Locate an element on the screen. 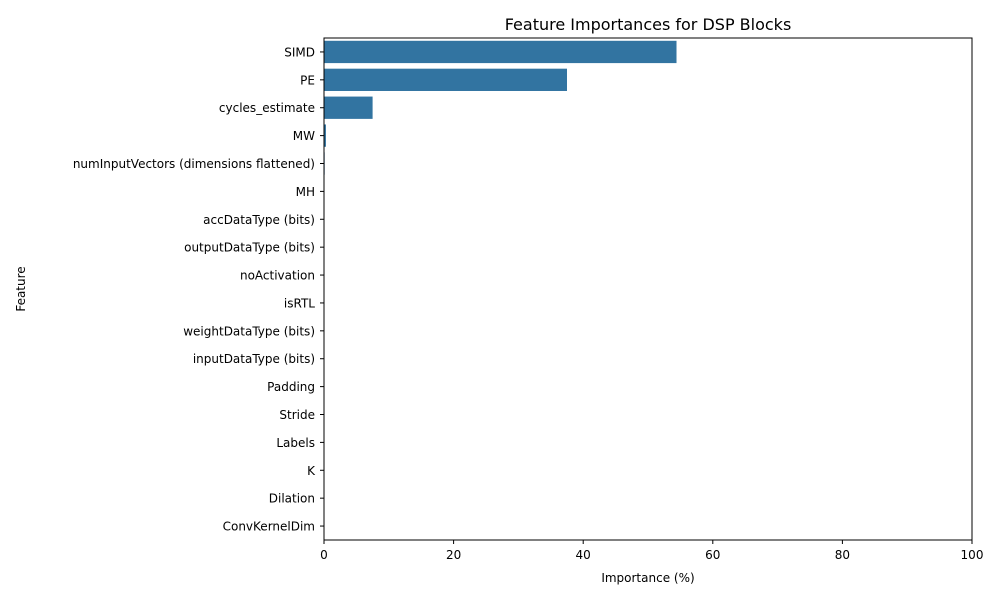 The width and height of the screenshot is (1000, 604). x-tick-label-2: 40 is located at coordinates (583, 555).